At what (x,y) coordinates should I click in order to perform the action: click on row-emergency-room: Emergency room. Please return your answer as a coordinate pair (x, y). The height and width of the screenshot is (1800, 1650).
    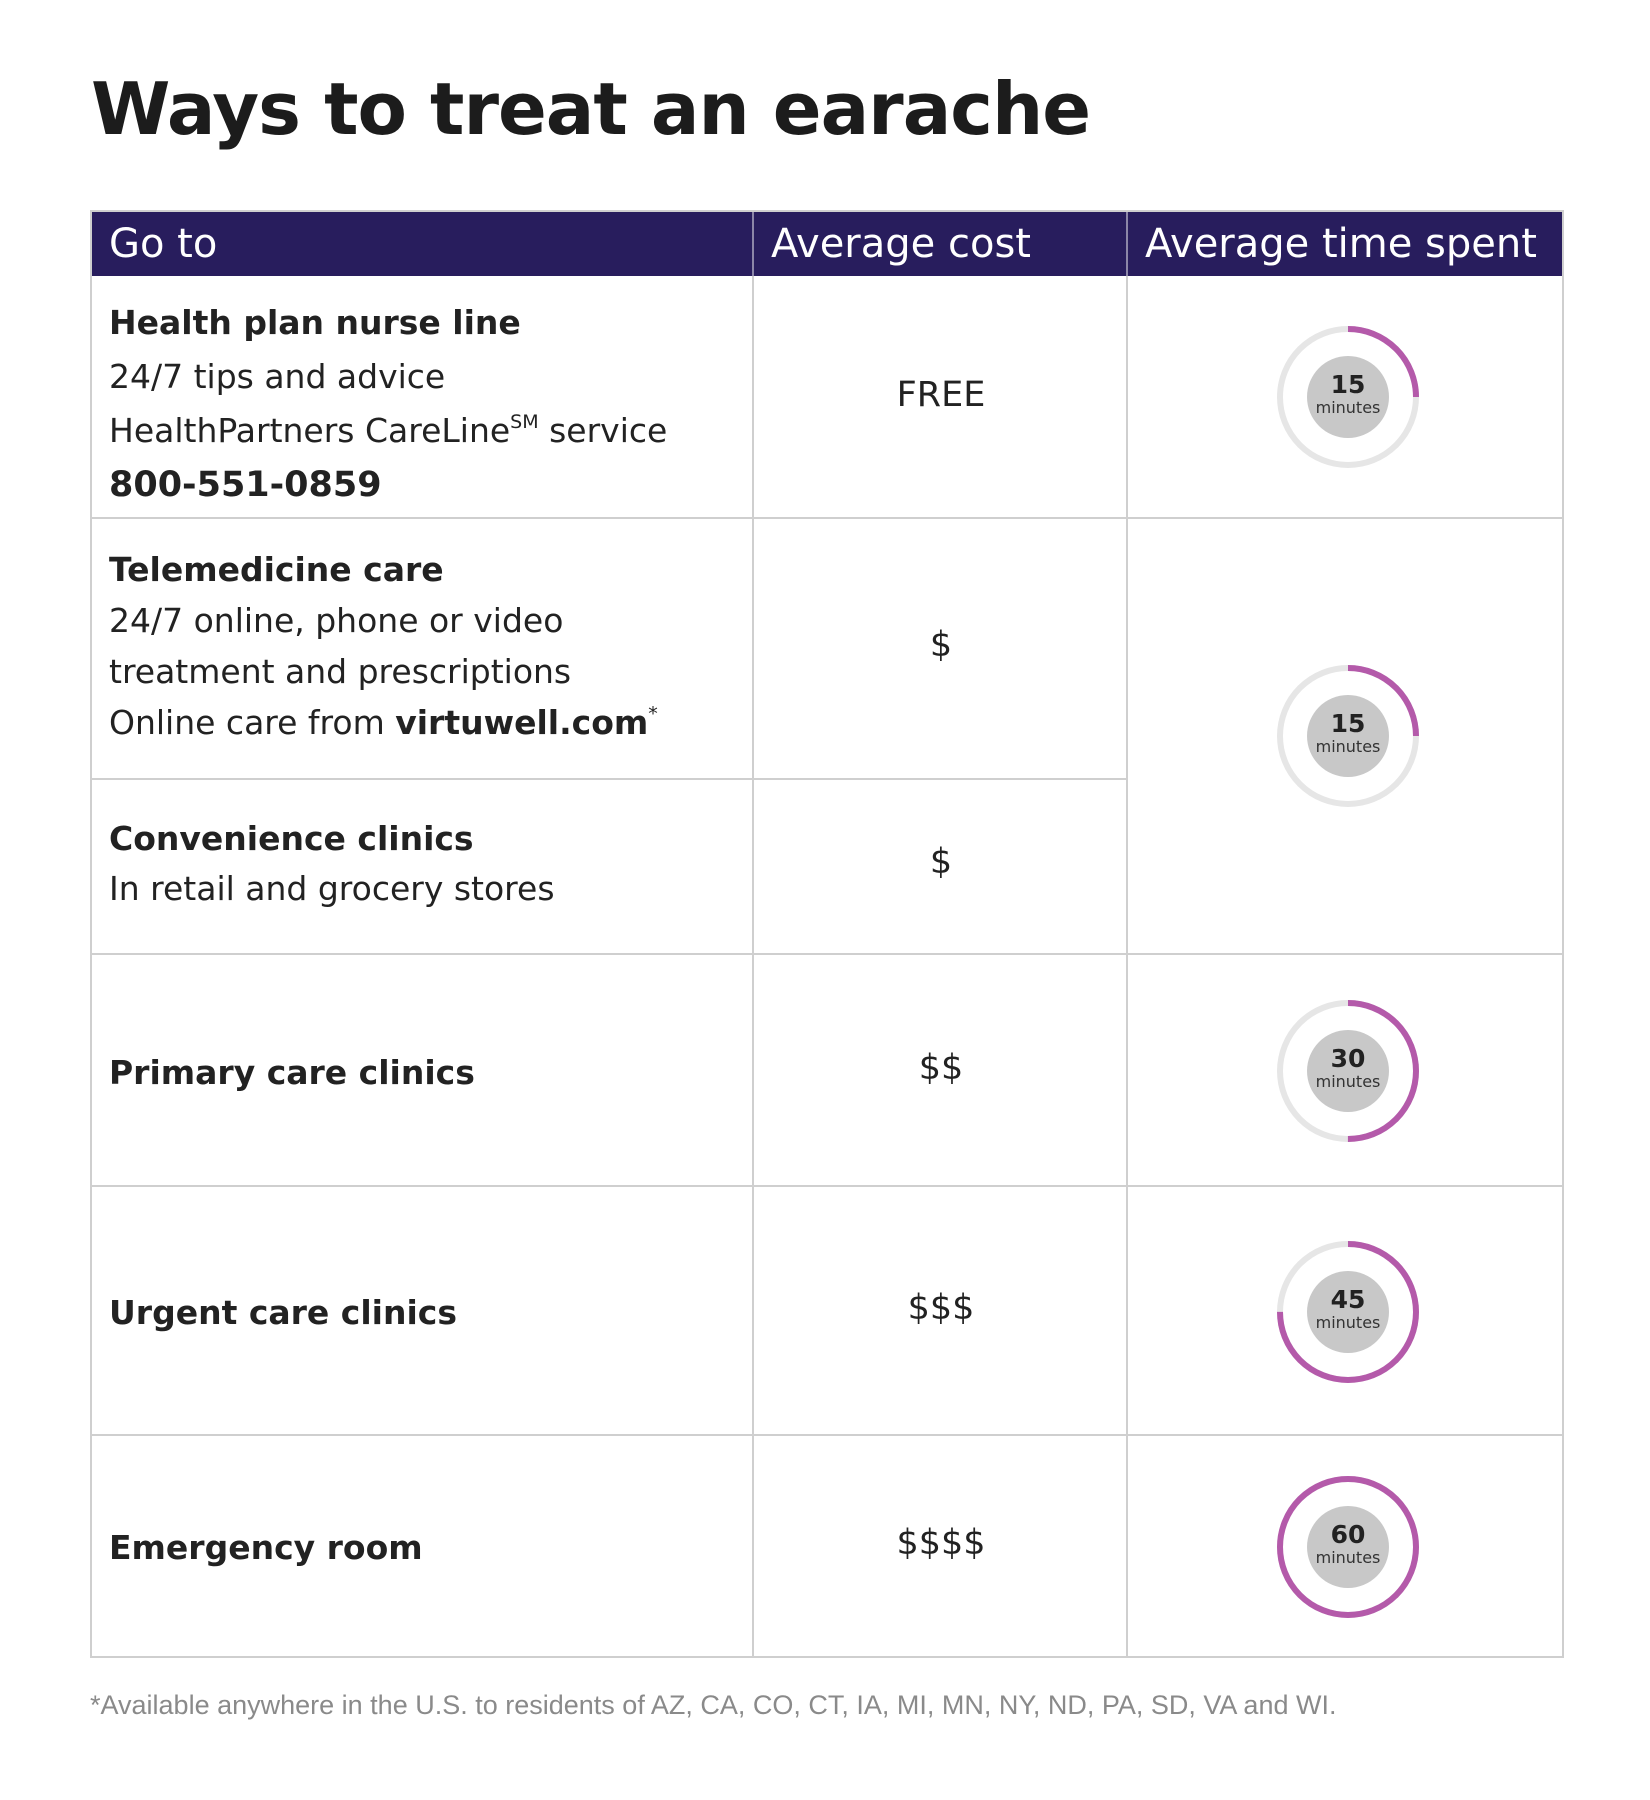
    Looking at the image, I should click on (266, 1547).